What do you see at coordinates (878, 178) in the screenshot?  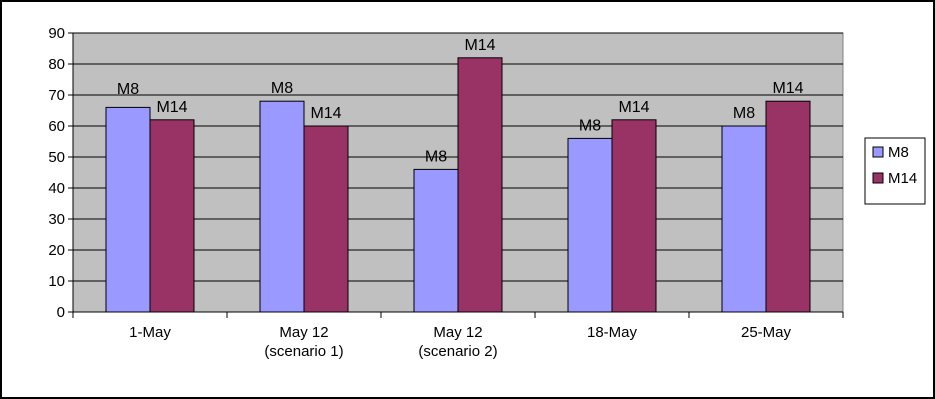 I see `legend-swatch-m14` at bounding box center [878, 178].